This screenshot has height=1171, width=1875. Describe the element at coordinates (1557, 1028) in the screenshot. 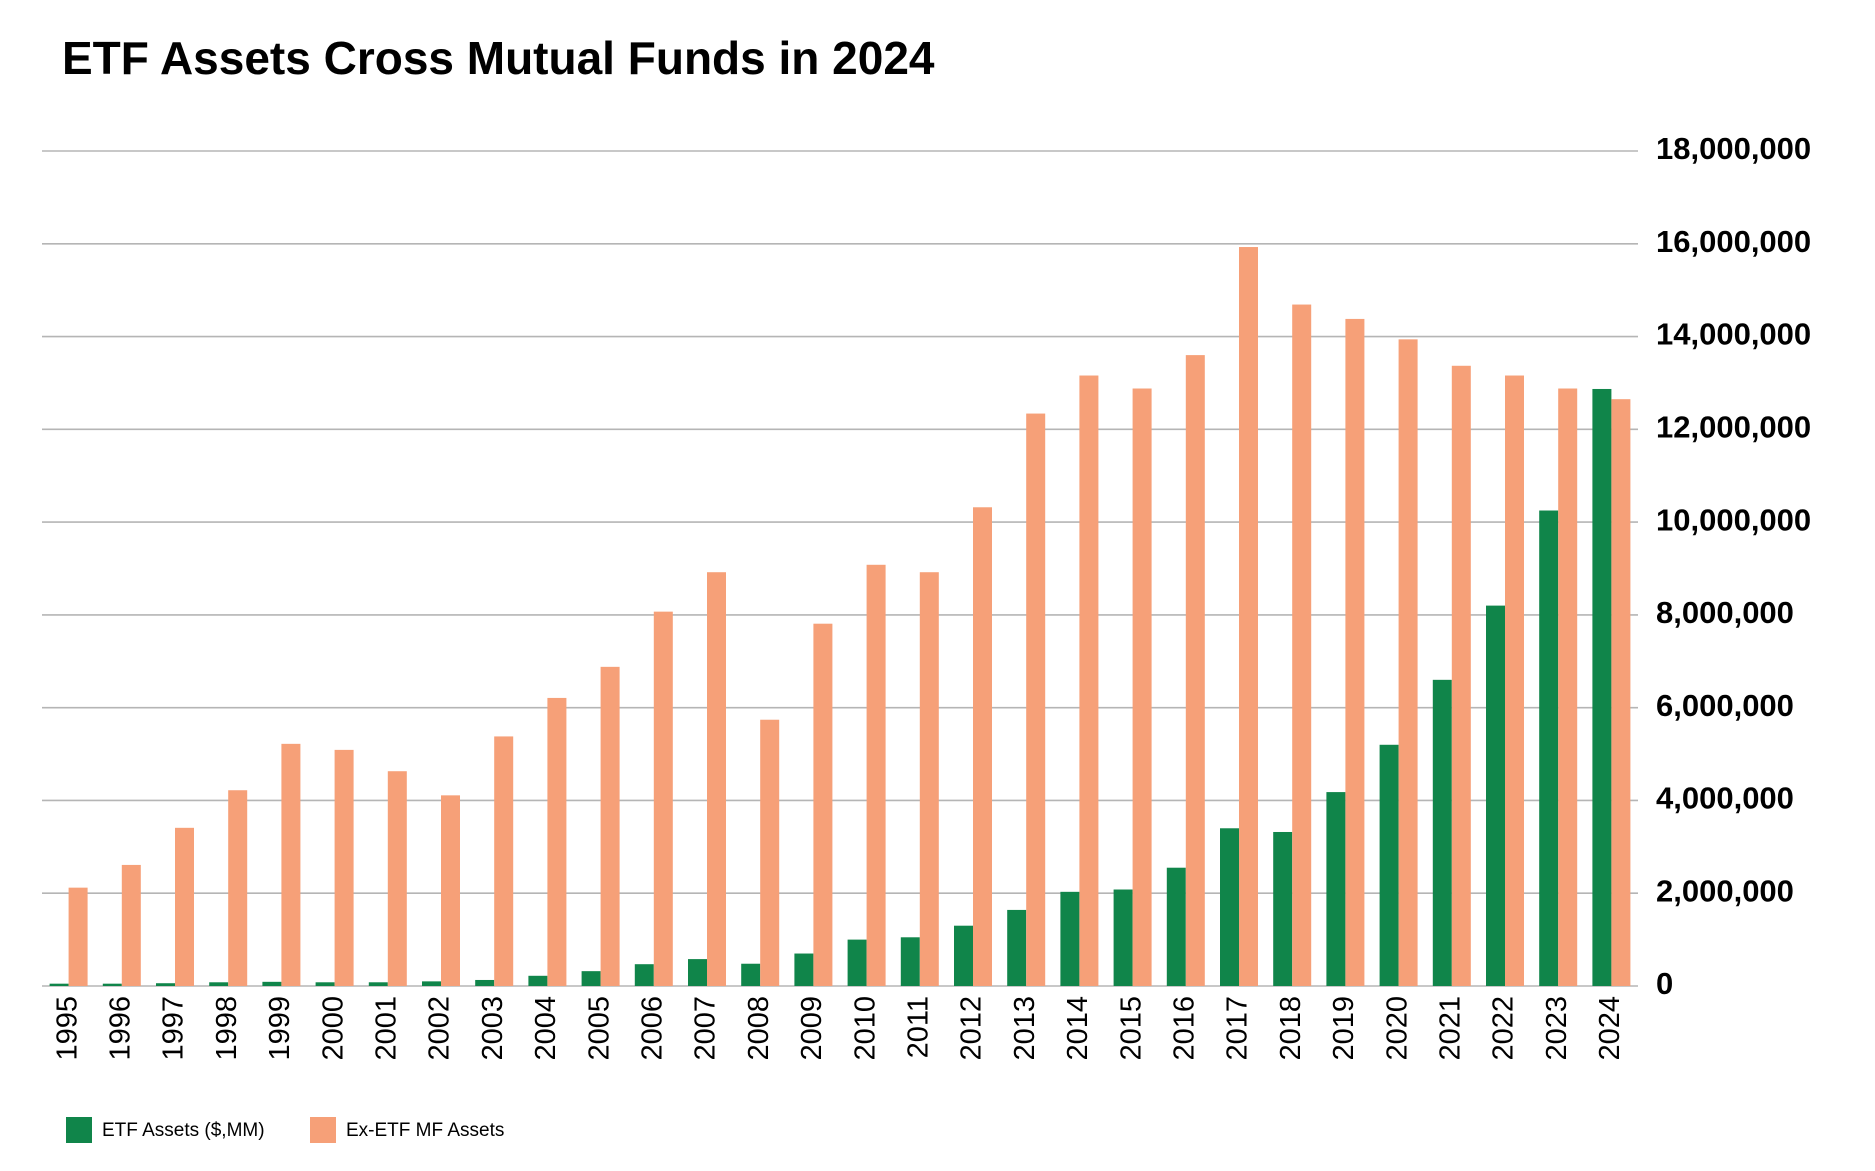

I see `x-tick-label: 2023` at that location.